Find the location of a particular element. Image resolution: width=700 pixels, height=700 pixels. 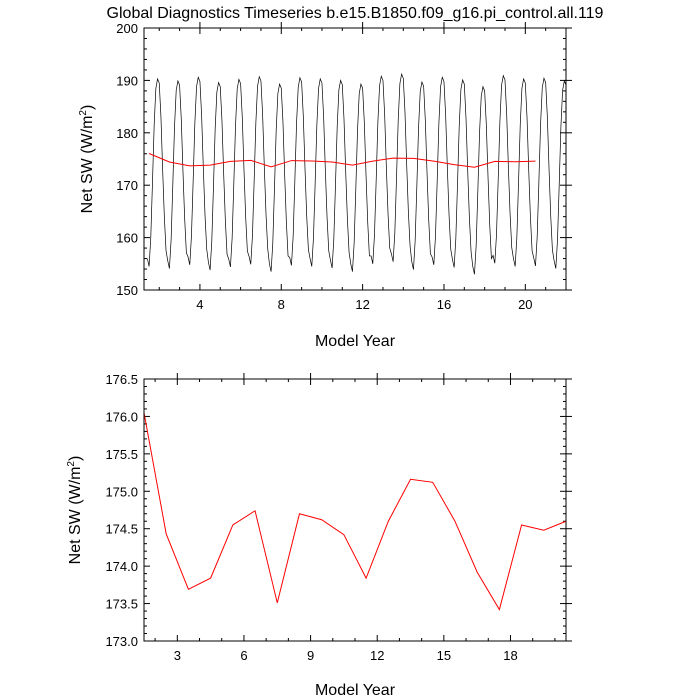

top-x-axis-label: Model Year is located at coordinates (355, 341).